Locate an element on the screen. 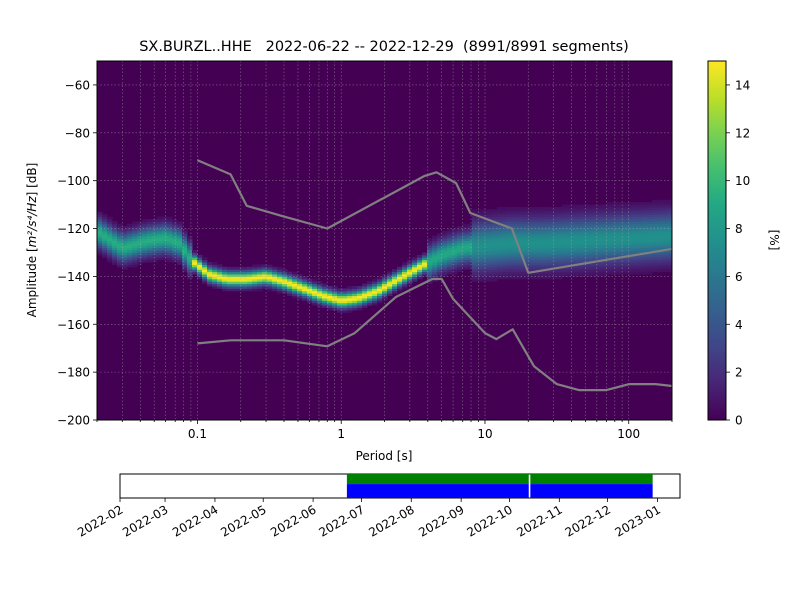  timeline-tick-label: 2023-01 is located at coordinates (638, 520).